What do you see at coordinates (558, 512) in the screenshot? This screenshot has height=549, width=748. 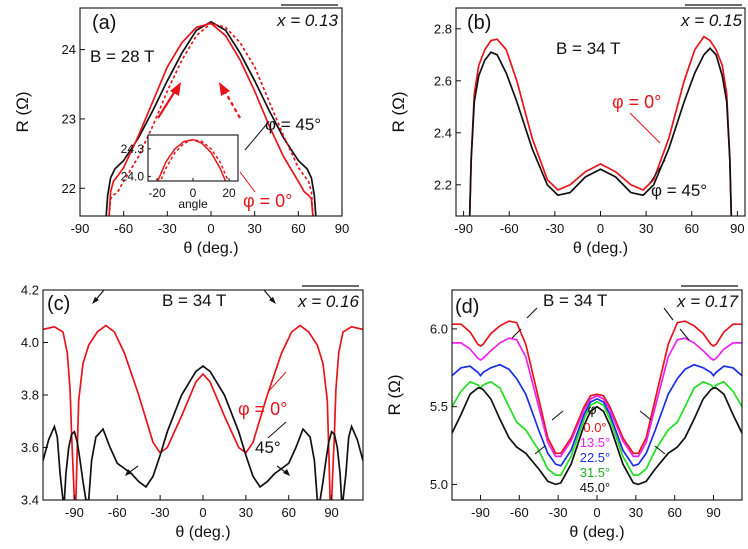 I see `panel-d-xtick-label-2: -30` at bounding box center [558, 512].